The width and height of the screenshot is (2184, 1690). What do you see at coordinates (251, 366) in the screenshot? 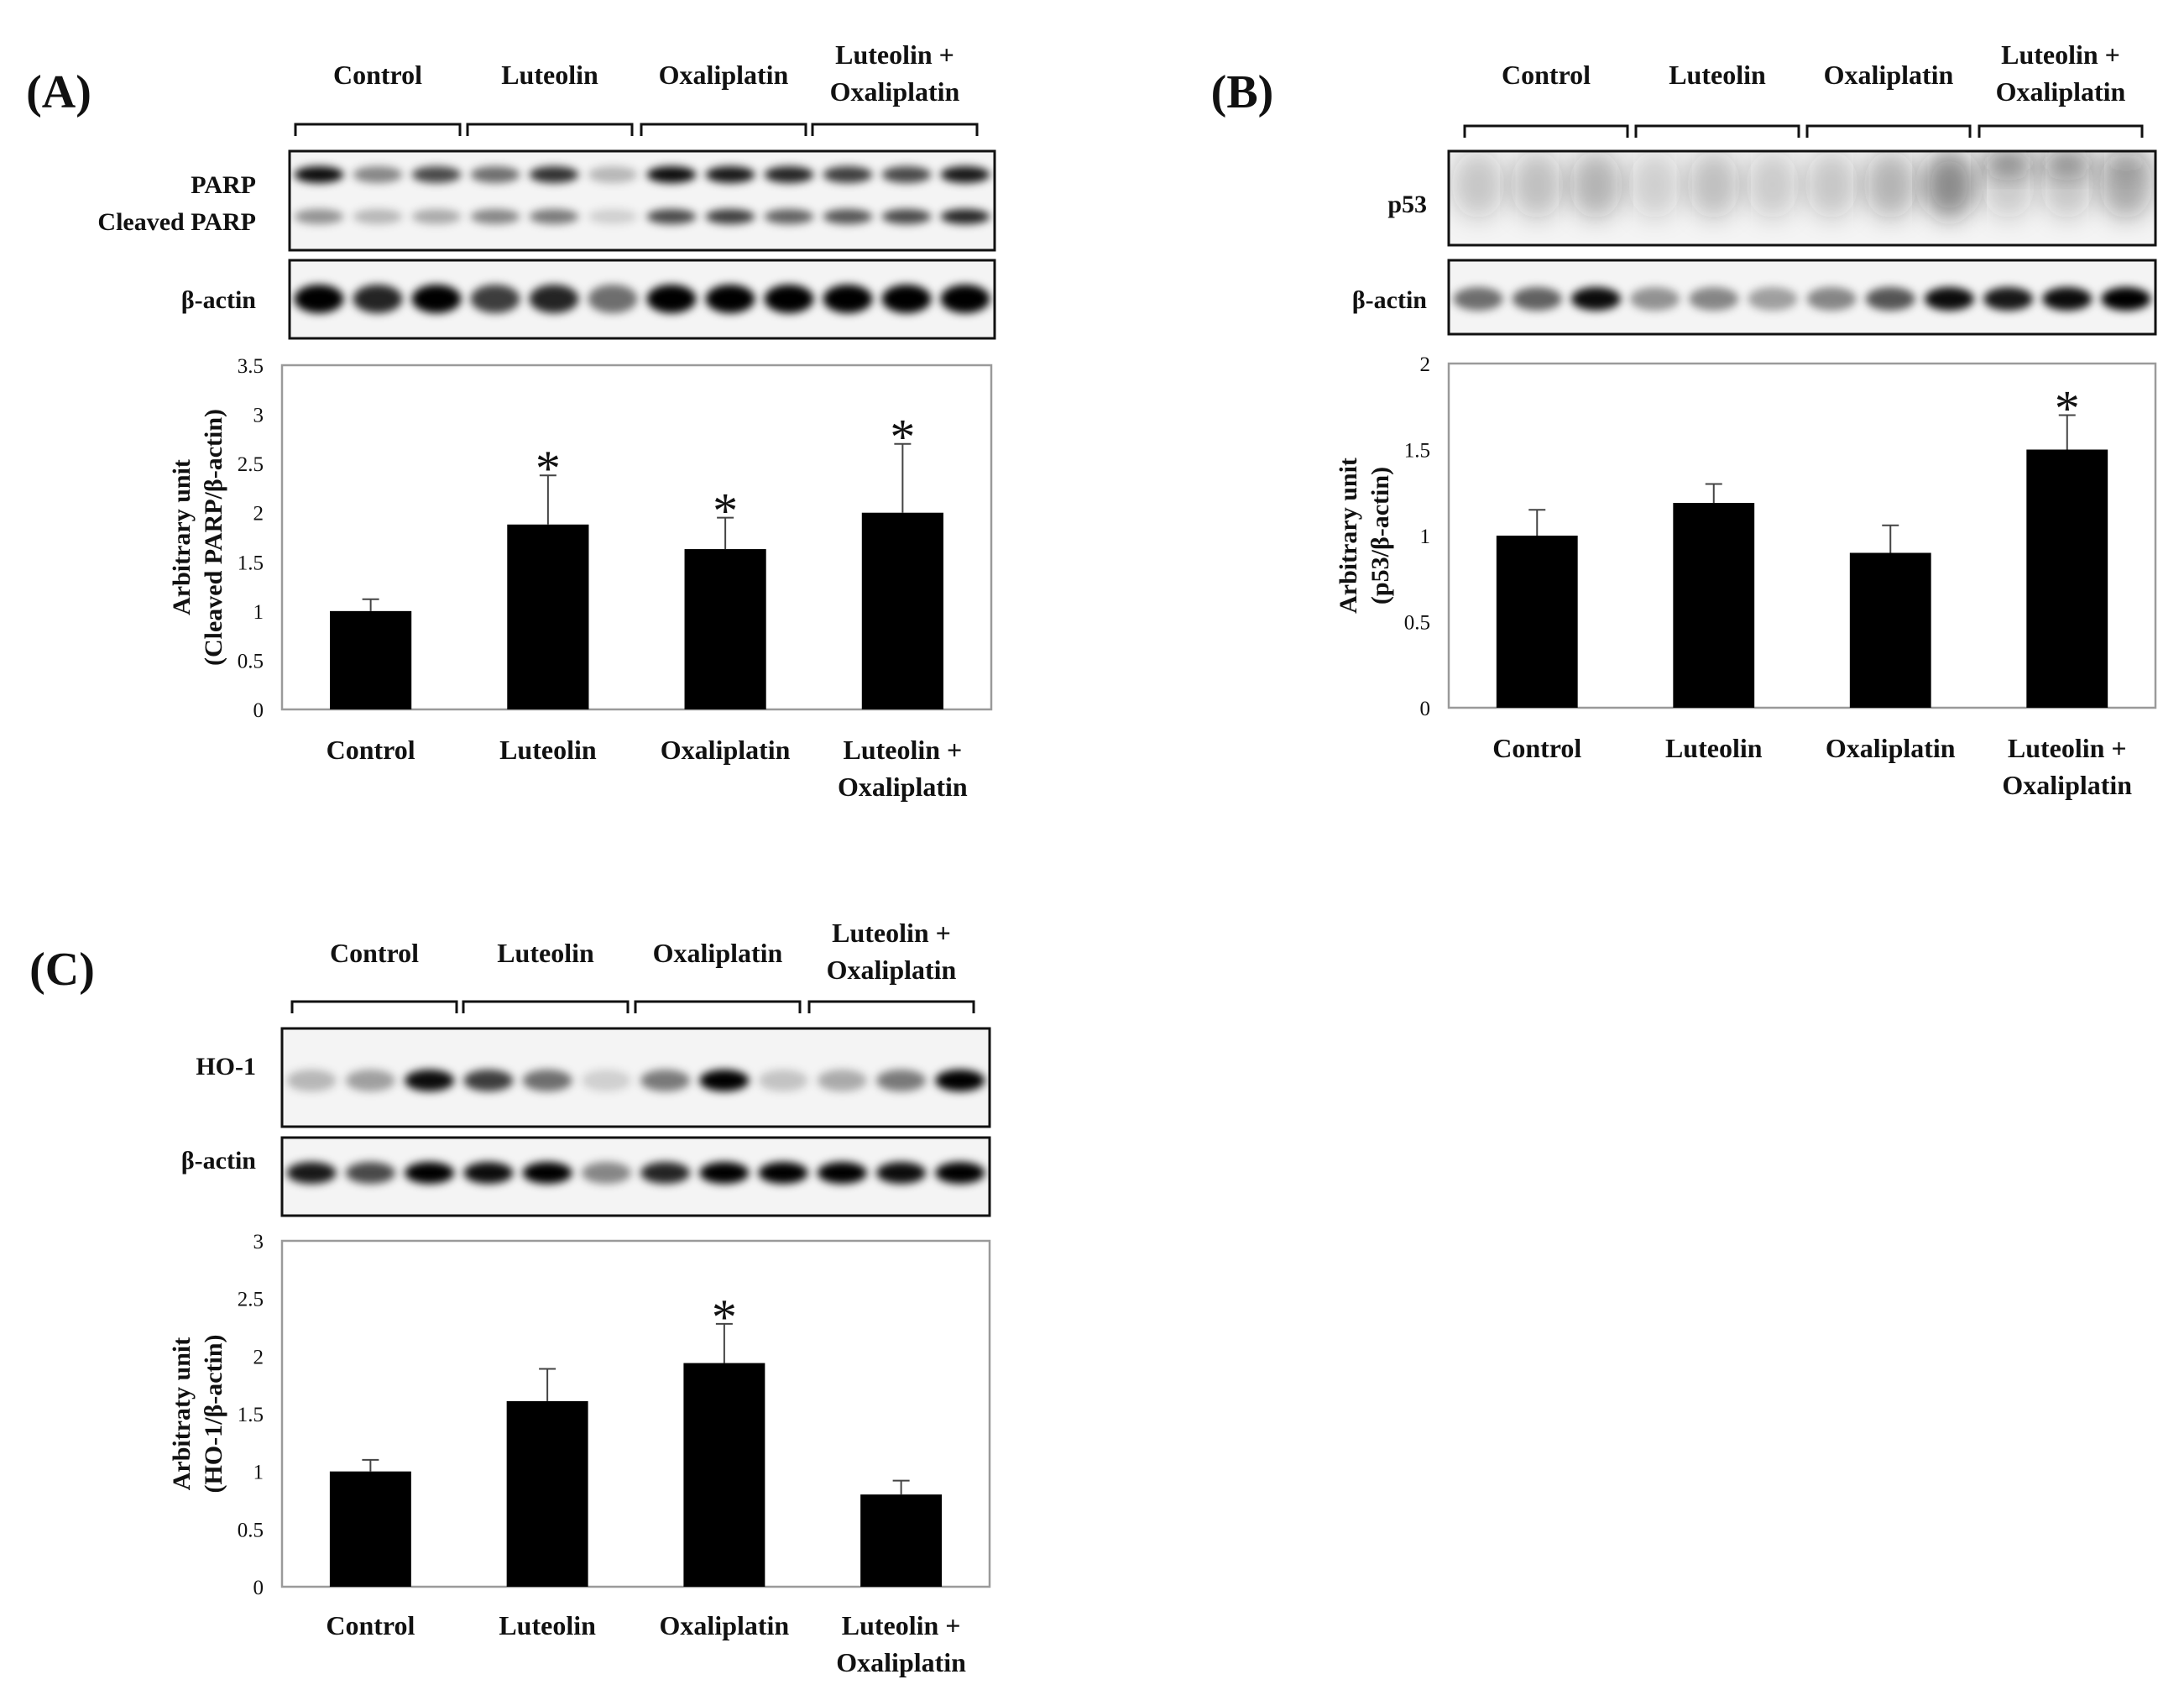
I see `y-tick-label: 3.5` at bounding box center [251, 366].